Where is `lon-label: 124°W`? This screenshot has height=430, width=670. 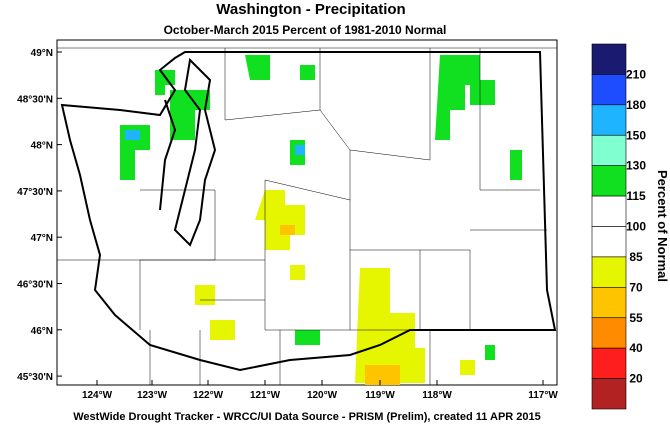
lon-label: 124°W is located at coordinates (97, 395).